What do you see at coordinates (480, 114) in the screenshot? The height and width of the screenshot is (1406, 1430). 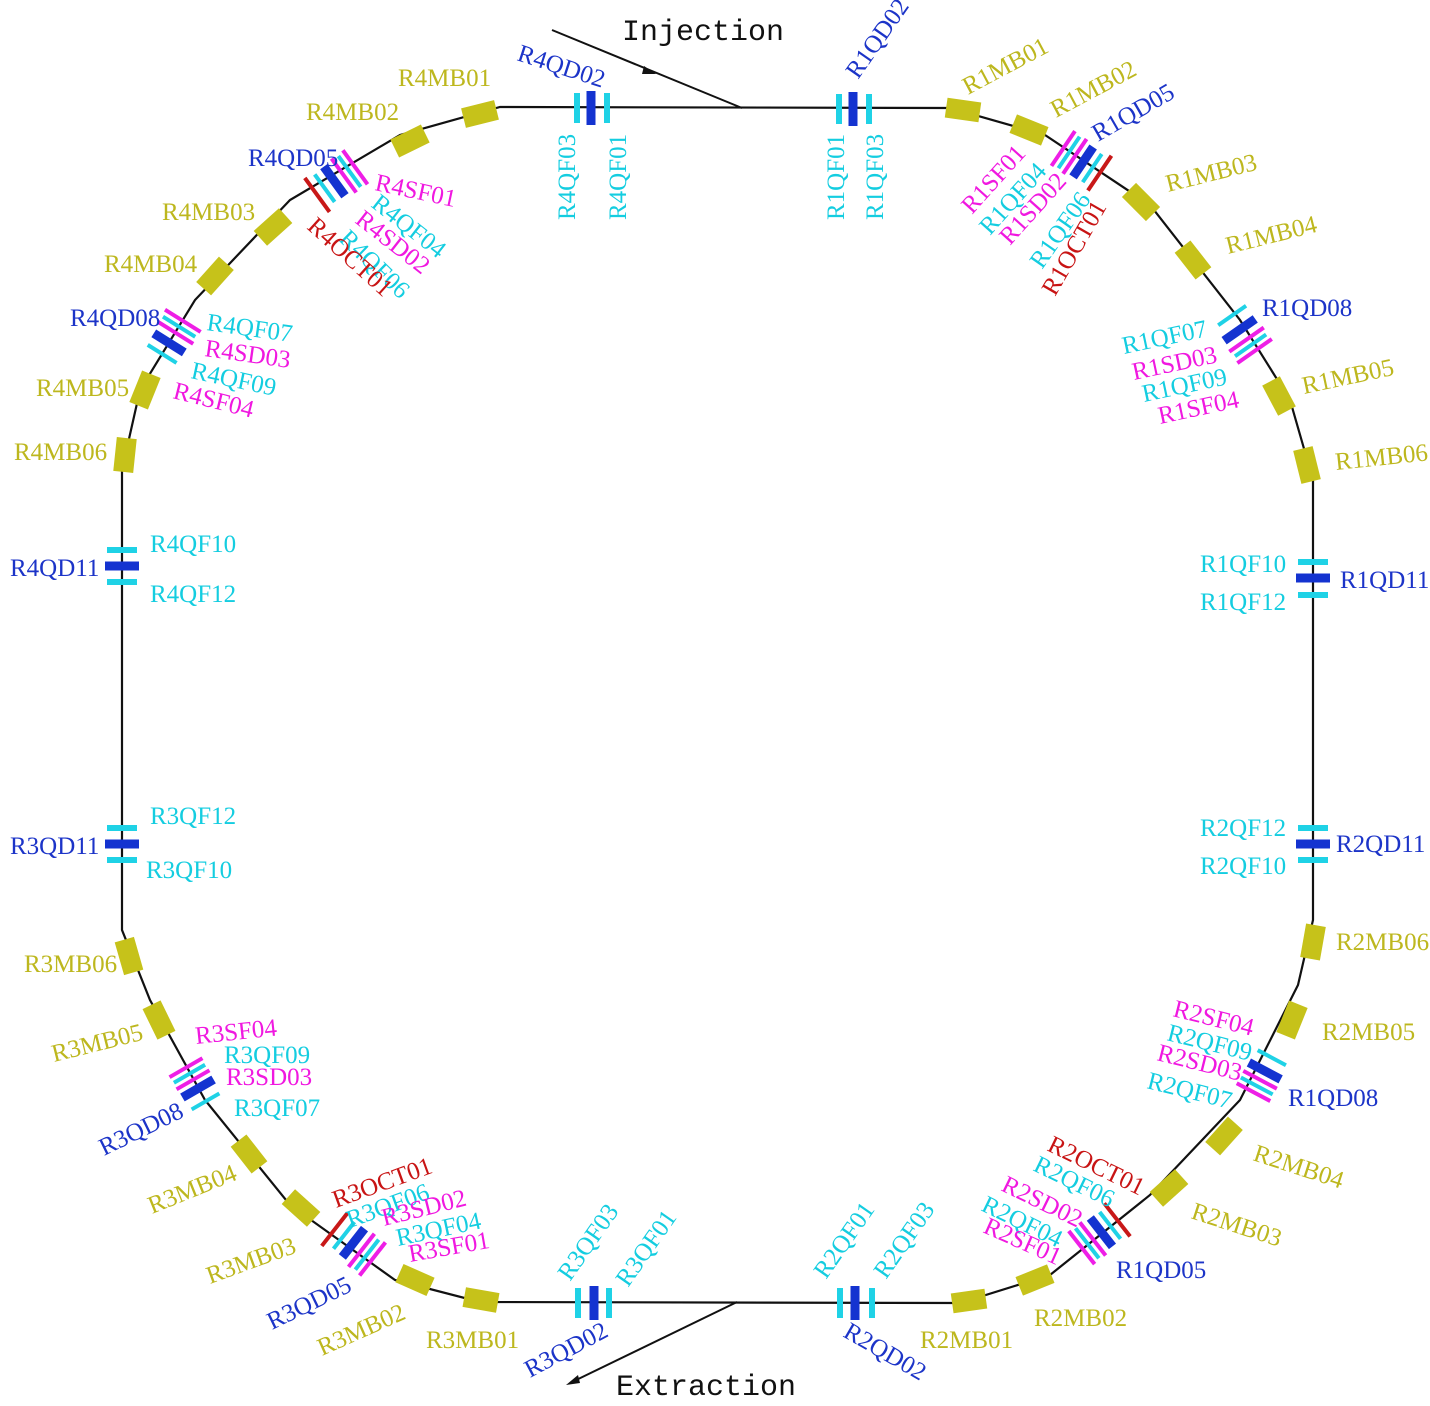 I see `dipole-r4mb01` at bounding box center [480, 114].